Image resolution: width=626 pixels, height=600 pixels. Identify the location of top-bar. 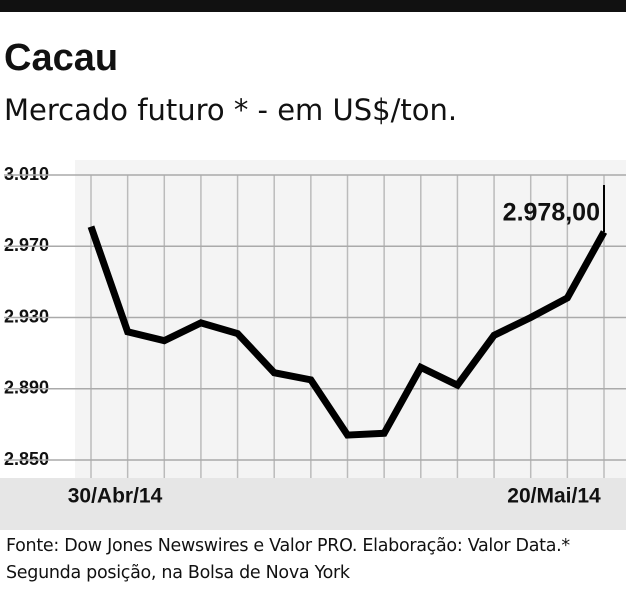
(313, 6).